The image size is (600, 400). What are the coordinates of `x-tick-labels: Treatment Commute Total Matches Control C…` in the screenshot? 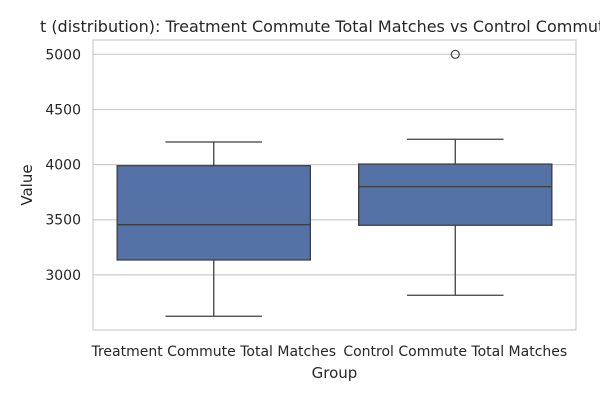 It's located at (328, 352).